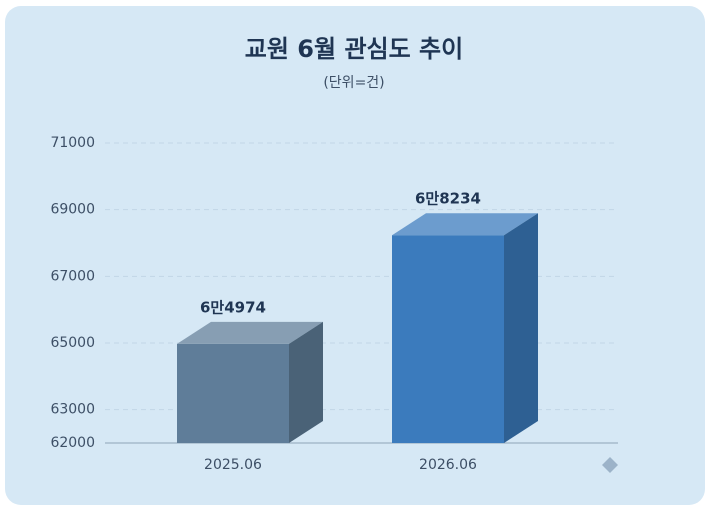 This screenshot has width=707, height=514. Describe the element at coordinates (353, 83) in the screenshot. I see `chart-subtitle: (단위=건)` at that location.